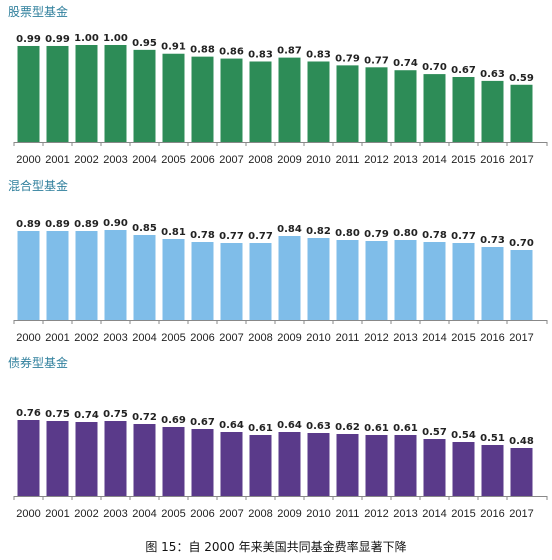  What do you see at coordinates (115, 414) in the screenshot?
I see `data-label: 0.75` at bounding box center [115, 414].